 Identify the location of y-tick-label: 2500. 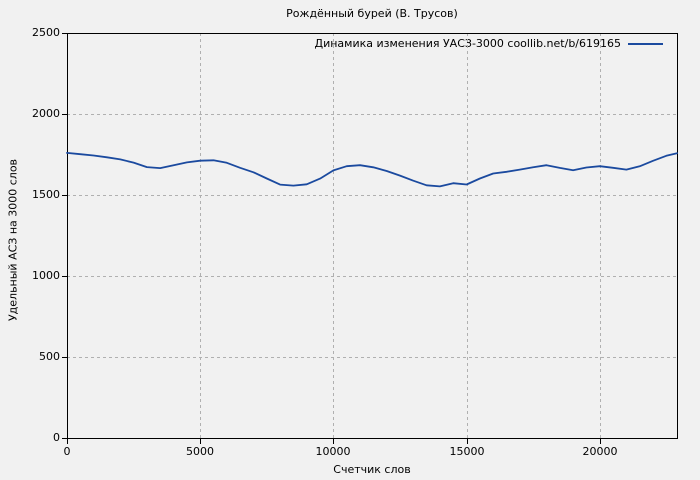
(46, 32).